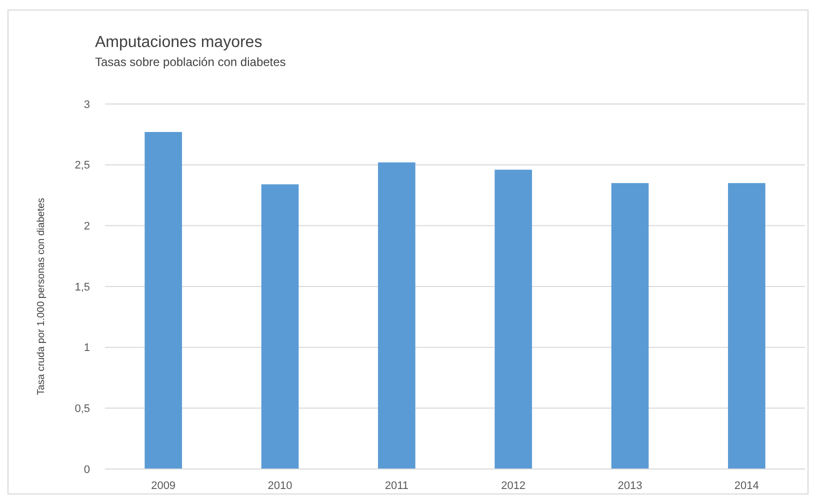 The height and width of the screenshot is (500, 813). I want to click on x-tick-label: 2014, so click(746, 486).